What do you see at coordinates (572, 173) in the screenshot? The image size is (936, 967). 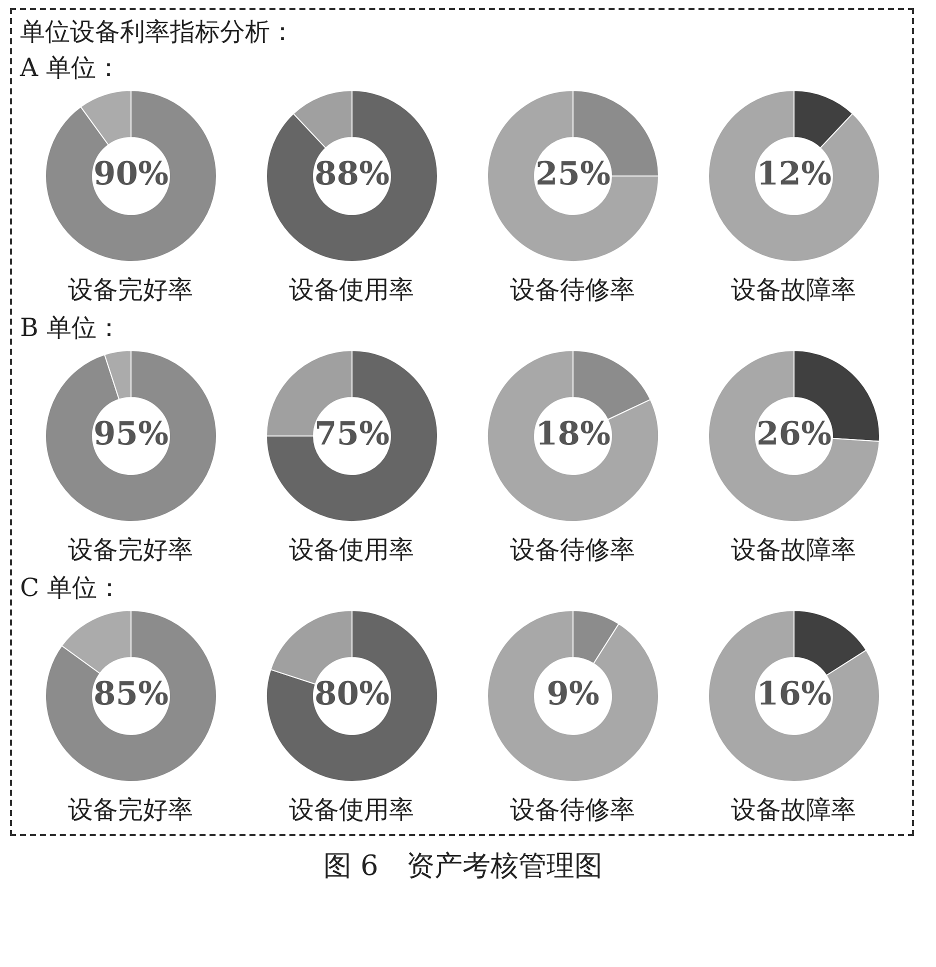 I see `data-label: 25%` at bounding box center [572, 173].